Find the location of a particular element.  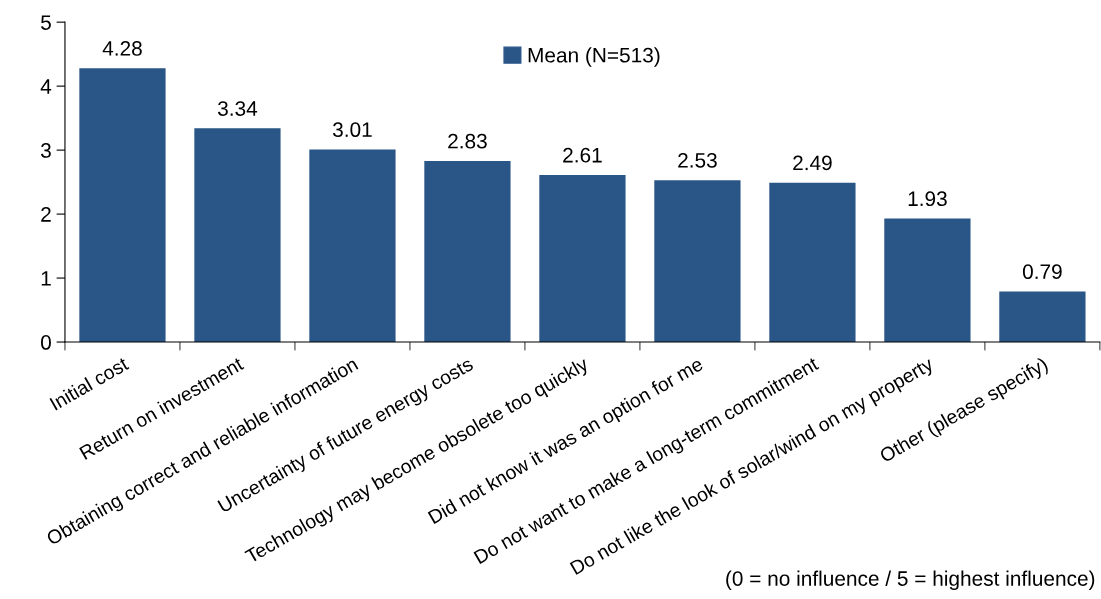

data-label: 2.83 is located at coordinates (467, 141).